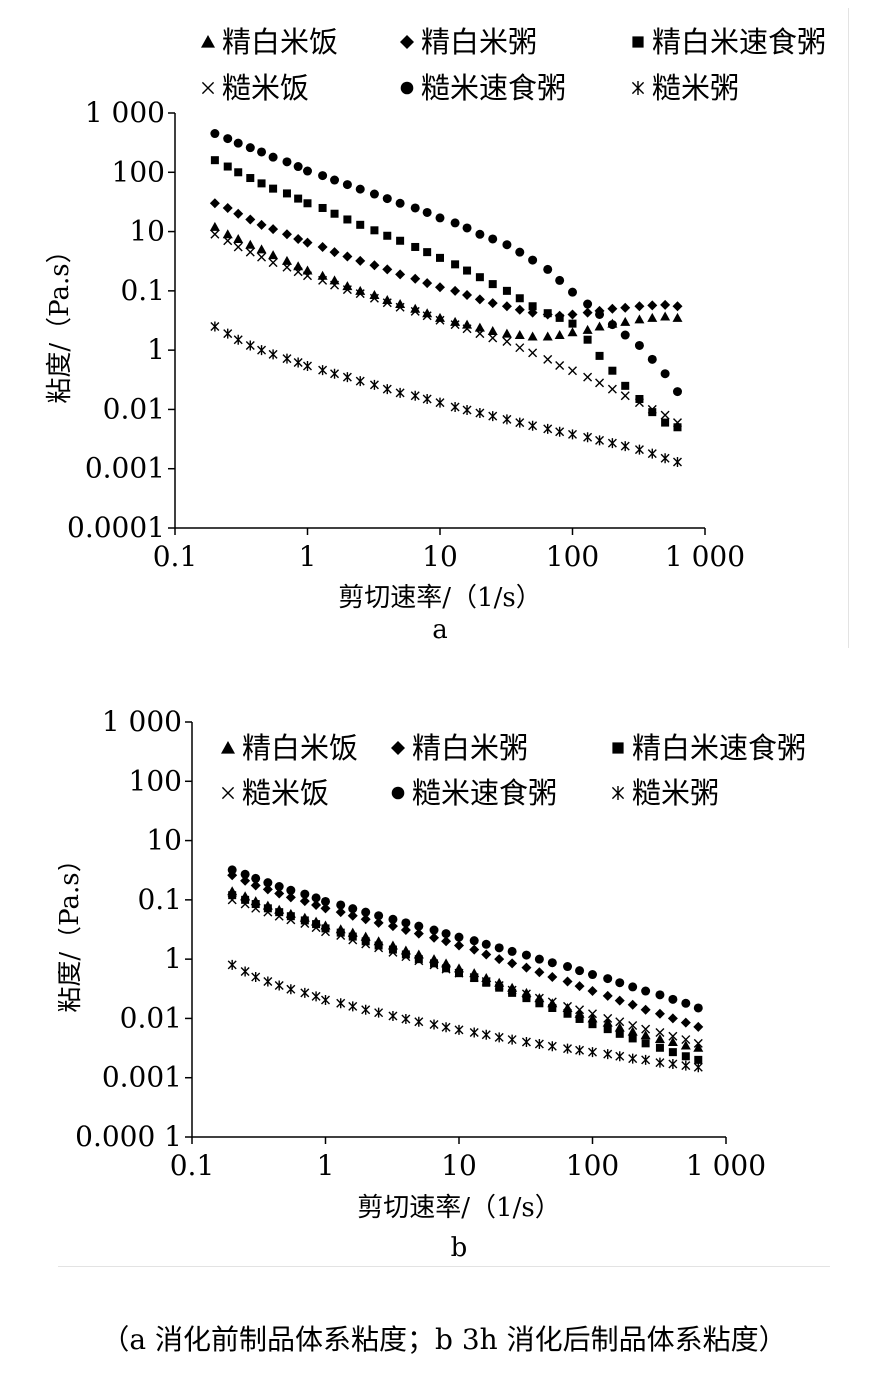 This screenshot has height=1374, width=888. What do you see at coordinates (300, 748) in the screenshot?
I see `legend-label: 精白米饭` at bounding box center [300, 748].